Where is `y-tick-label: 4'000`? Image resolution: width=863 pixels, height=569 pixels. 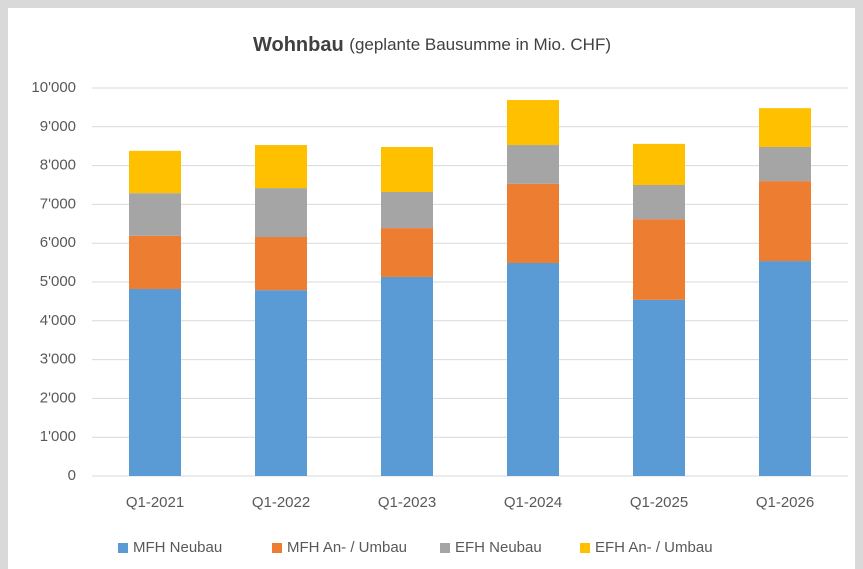 y-tick-label: 4'000 is located at coordinates (58, 320).